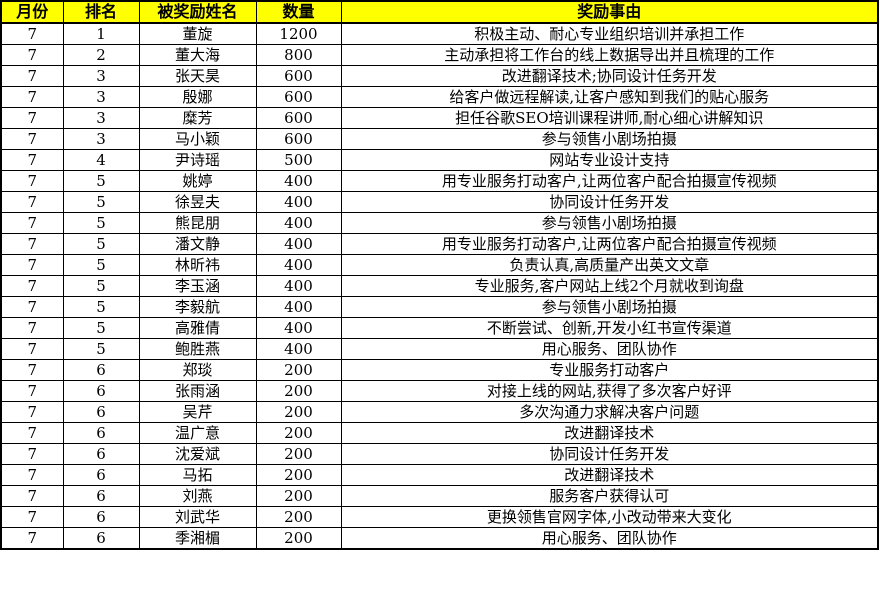  What do you see at coordinates (101, 55) in the screenshot?
I see `cell-rank: 2` at bounding box center [101, 55].